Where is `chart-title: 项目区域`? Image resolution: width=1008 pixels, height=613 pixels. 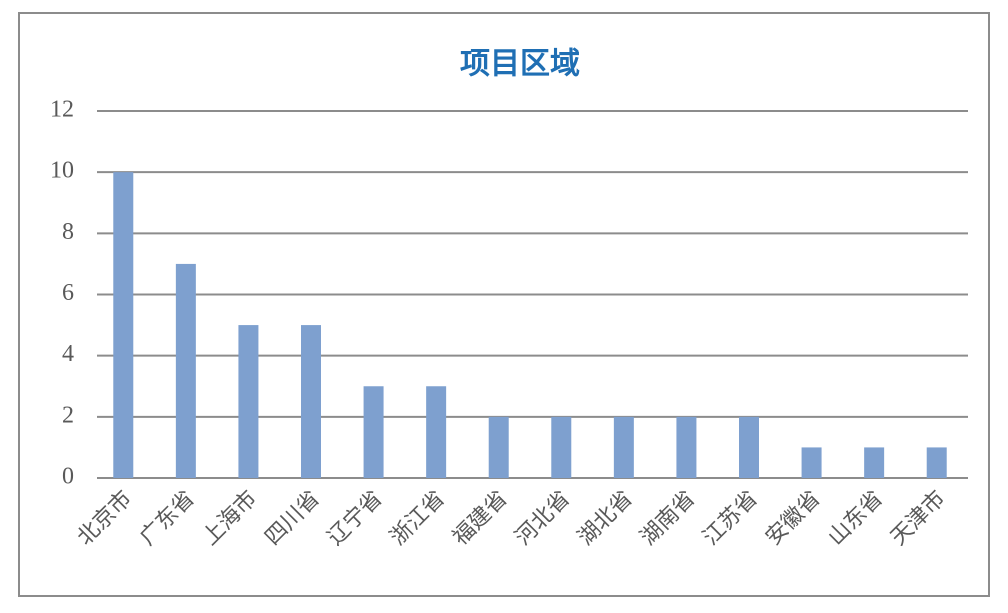 chart-title: 项目区域 is located at coordinates (520, 64).